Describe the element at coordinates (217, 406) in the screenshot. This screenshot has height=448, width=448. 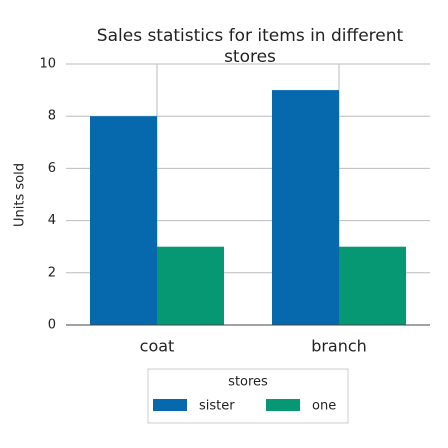
I see `legend-label: sister` at that location.